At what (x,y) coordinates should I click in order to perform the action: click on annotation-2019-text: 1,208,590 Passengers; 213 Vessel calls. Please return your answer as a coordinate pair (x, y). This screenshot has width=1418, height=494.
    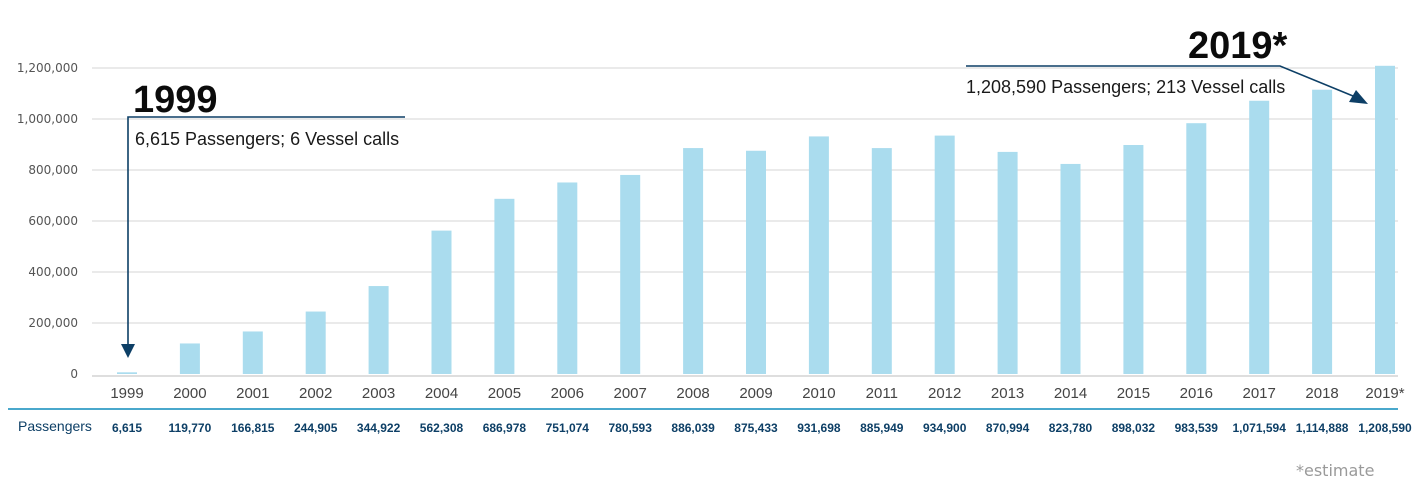
    Looking at the image, I should click on (1125, 87).